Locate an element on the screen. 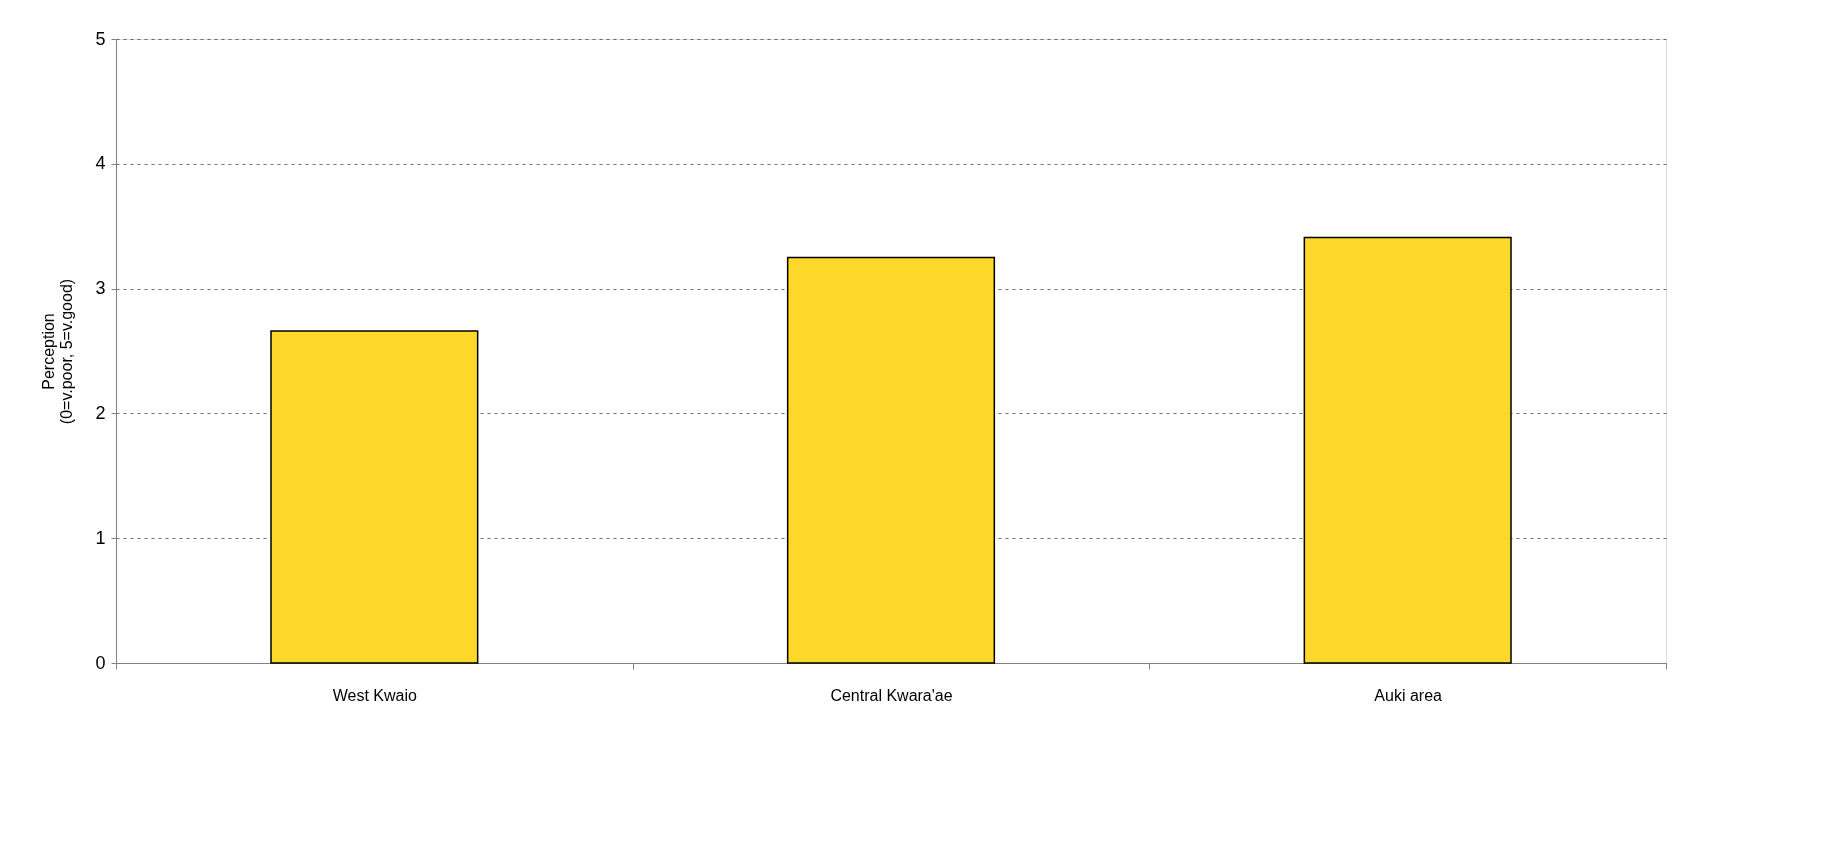  x-tick-label: Central Kwara'ae is located at coordinates (891, 695).